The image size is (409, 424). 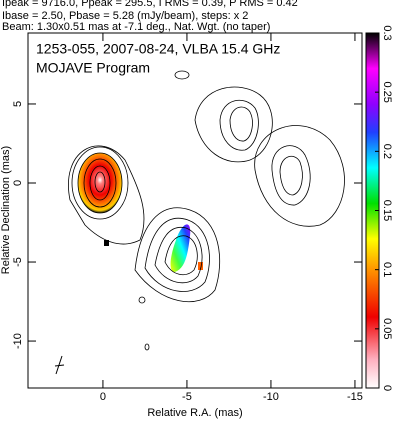 What do you see at coordinates (158, 49) in the screenshot?
I see `plot-title: 1253-055, 2007-08-24, VLBA 15.4 GHz` at bounding box center [158, 49].